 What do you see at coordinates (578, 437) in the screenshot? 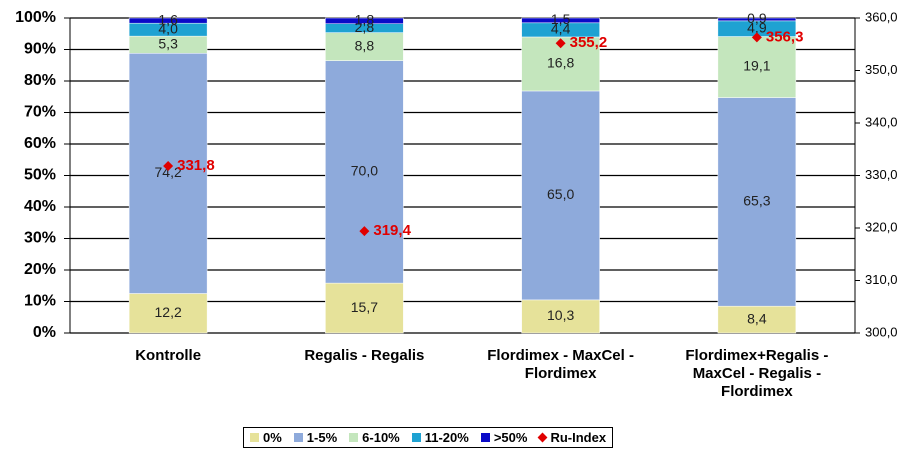
I see `legend-label: Ru-Index` at bounding box center [578, 437].